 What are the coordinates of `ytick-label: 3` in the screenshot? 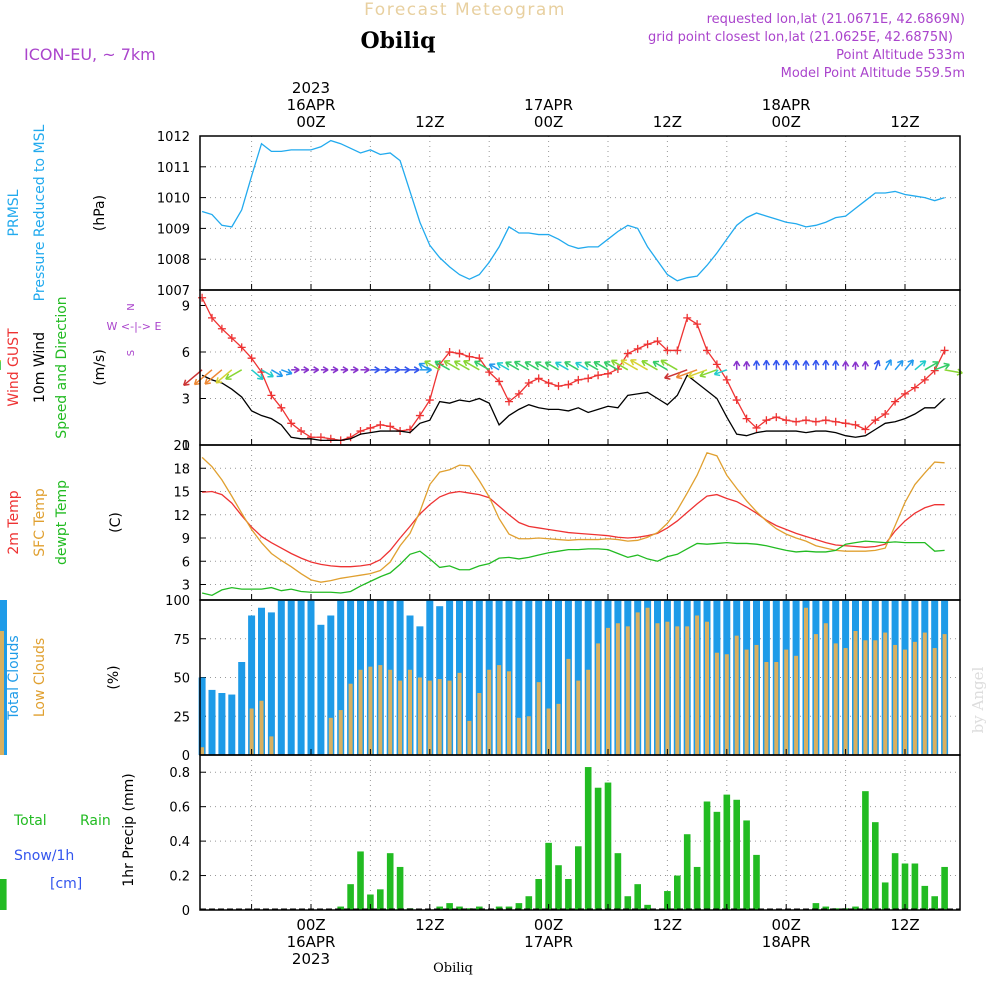 It's located at (186, 586).